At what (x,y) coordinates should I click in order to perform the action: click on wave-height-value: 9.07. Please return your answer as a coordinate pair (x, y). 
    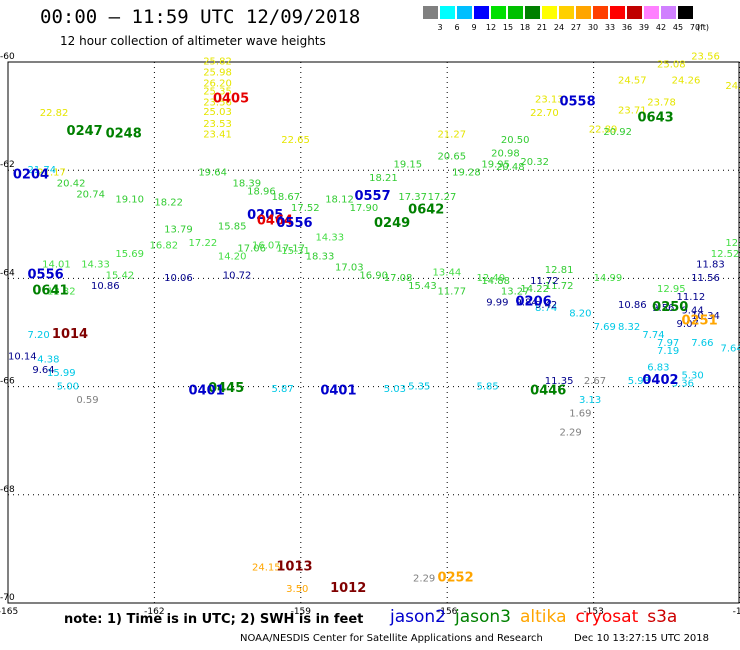
    Looking at the image, I should click on (688, 324).